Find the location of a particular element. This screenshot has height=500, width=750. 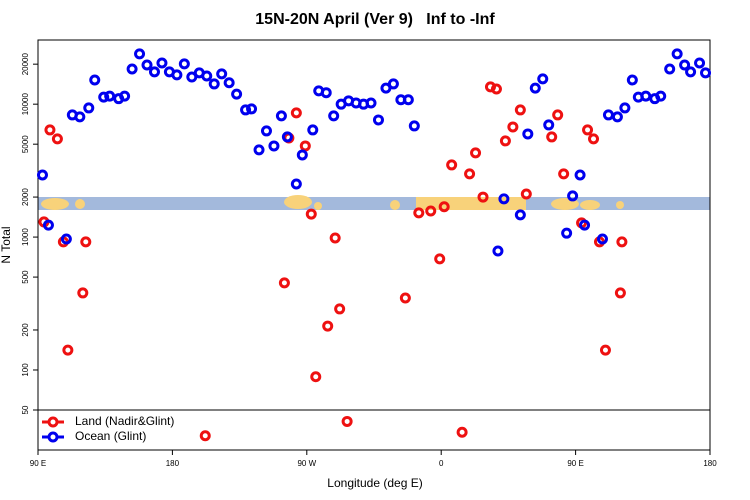

legend-label: Land (Nadir&Glint) is located at coordinates (124, 421).